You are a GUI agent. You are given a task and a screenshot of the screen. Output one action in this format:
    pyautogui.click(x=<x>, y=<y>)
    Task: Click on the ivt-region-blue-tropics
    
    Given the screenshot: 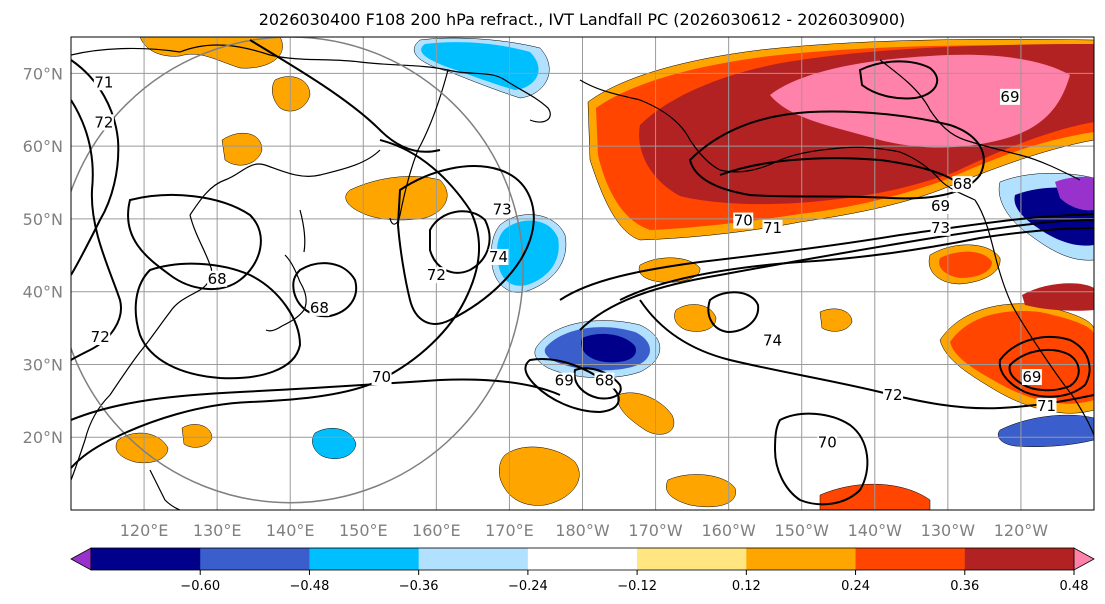 What is the action you would take?
    pyautogui.click(x=334, y=443)
    